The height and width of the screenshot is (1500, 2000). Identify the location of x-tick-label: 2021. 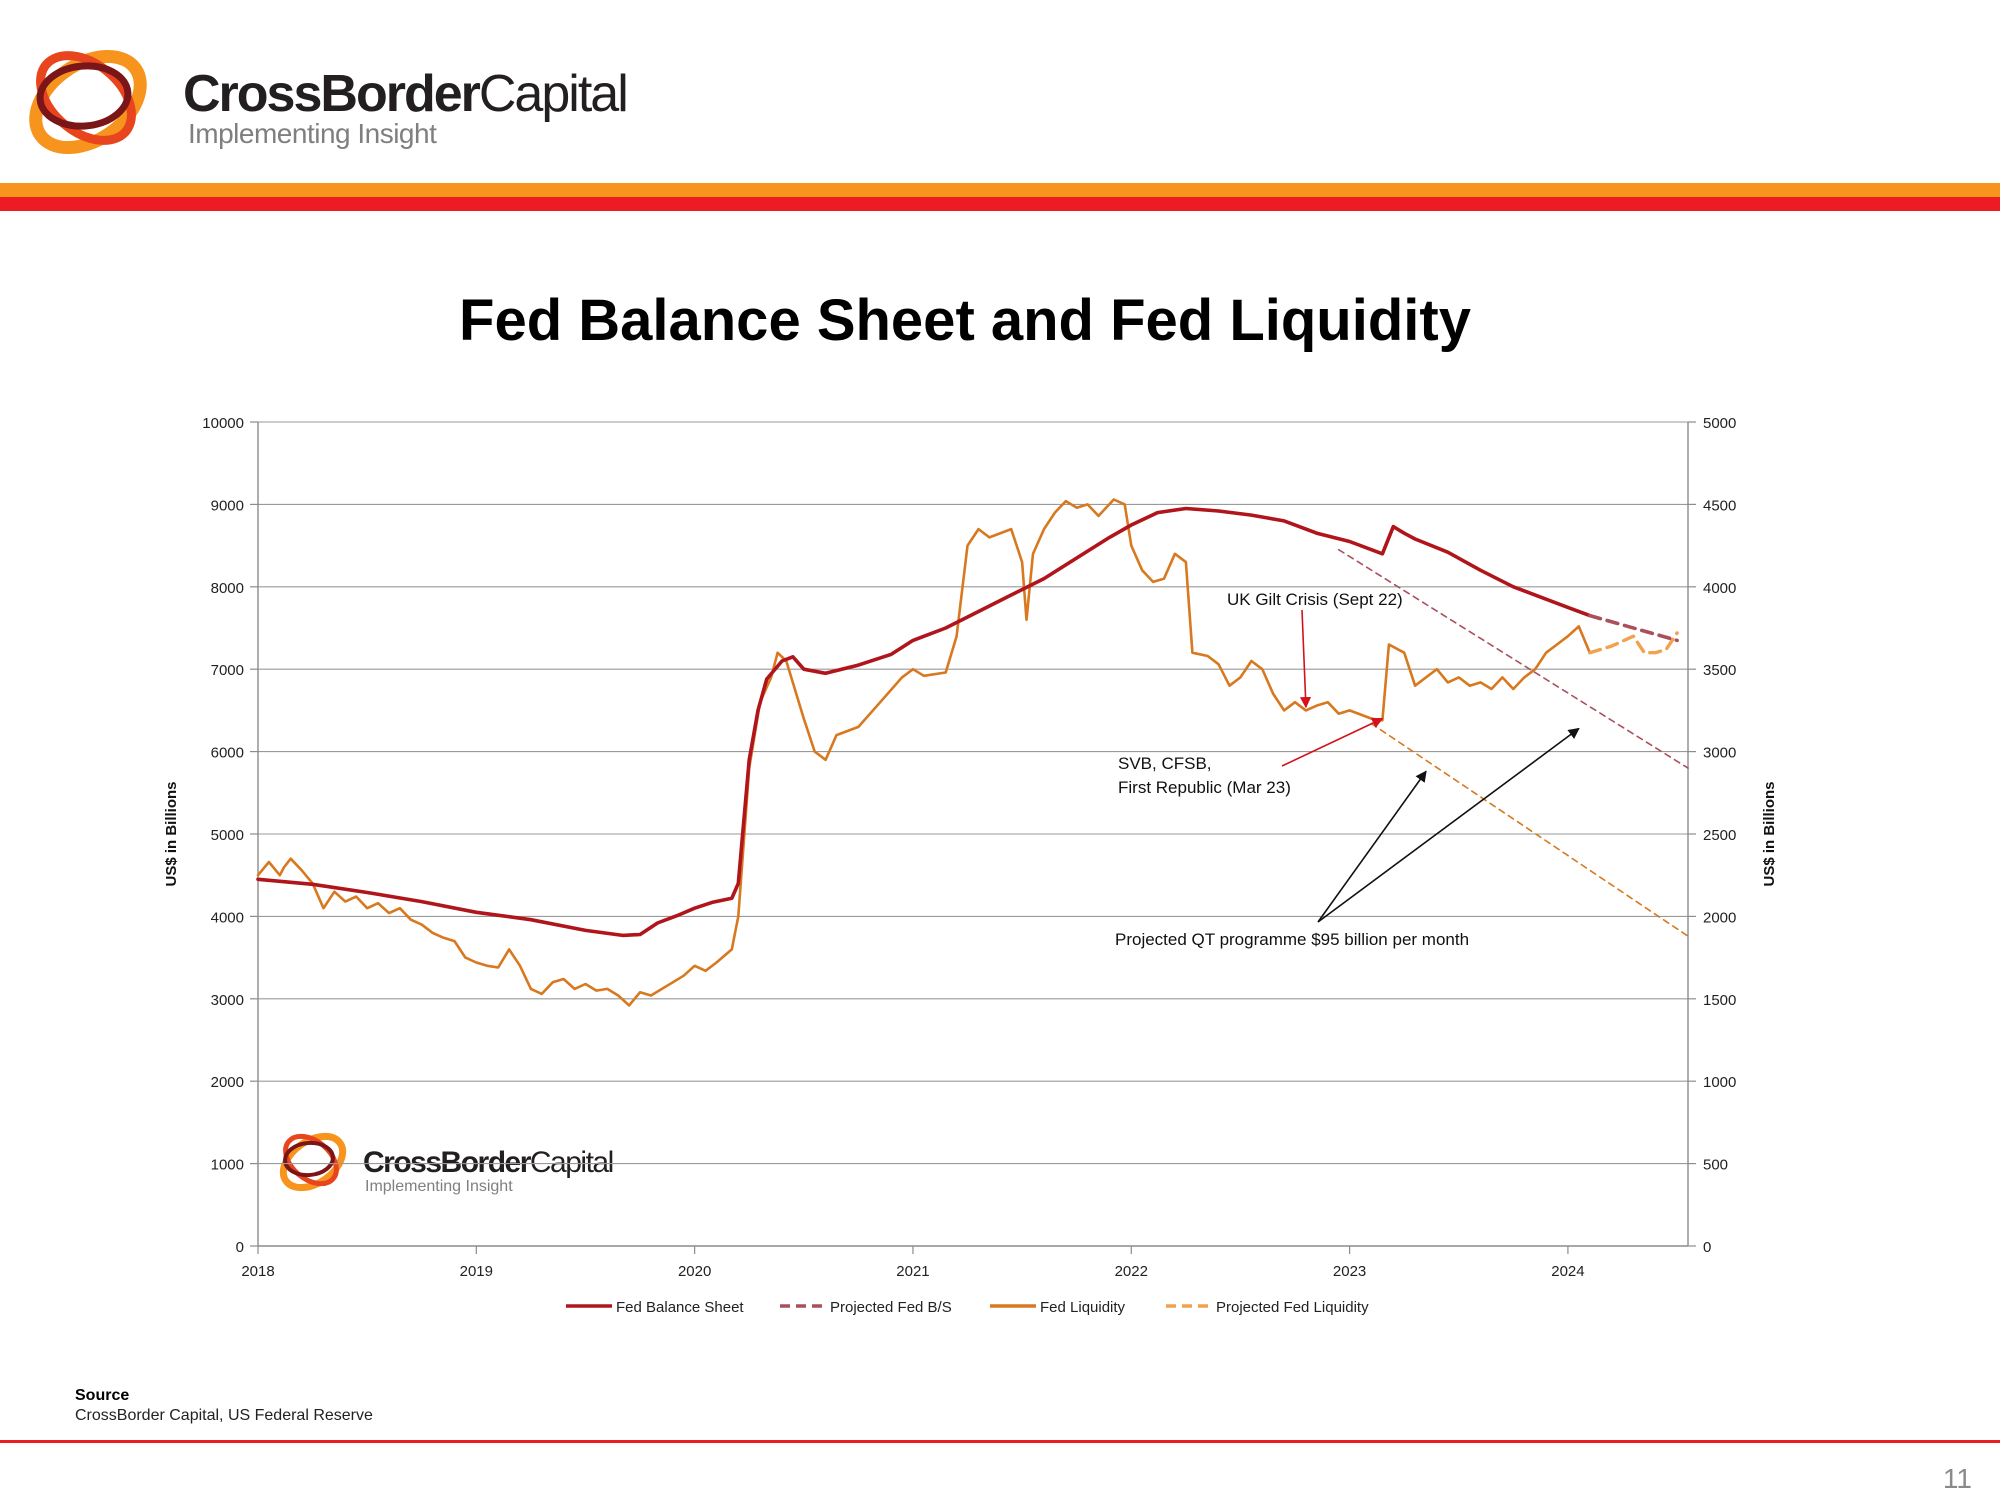
(912, 1271).